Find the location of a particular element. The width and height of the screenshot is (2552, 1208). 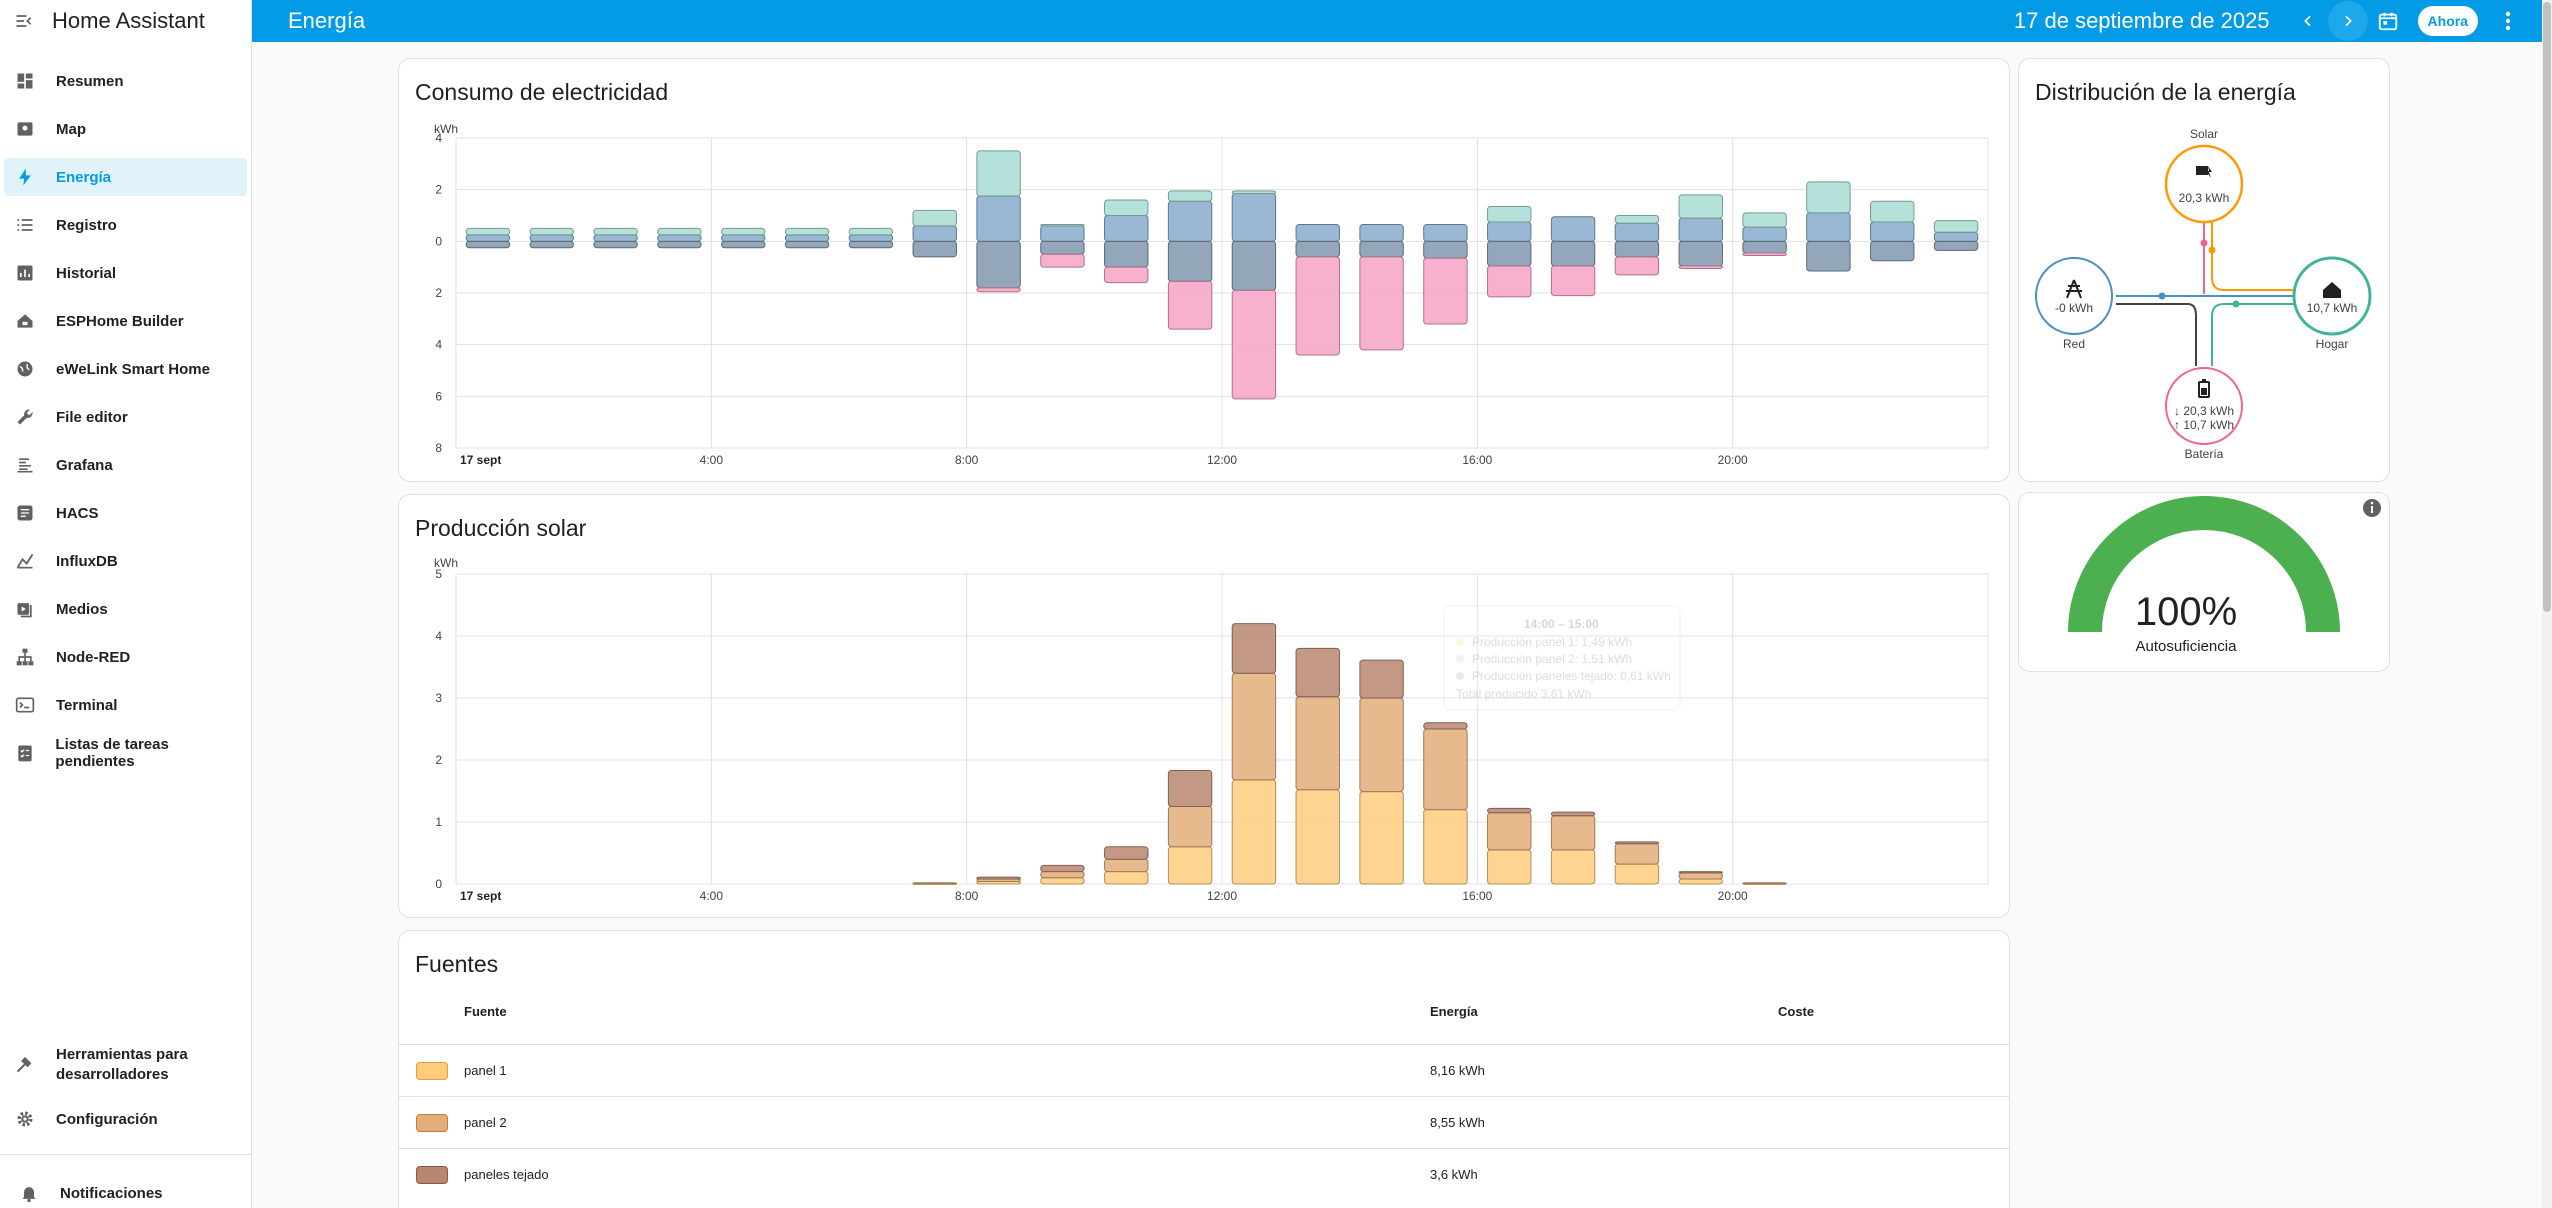

sidebar-item-settings: Configuración is located at coordinates (125, 1119).